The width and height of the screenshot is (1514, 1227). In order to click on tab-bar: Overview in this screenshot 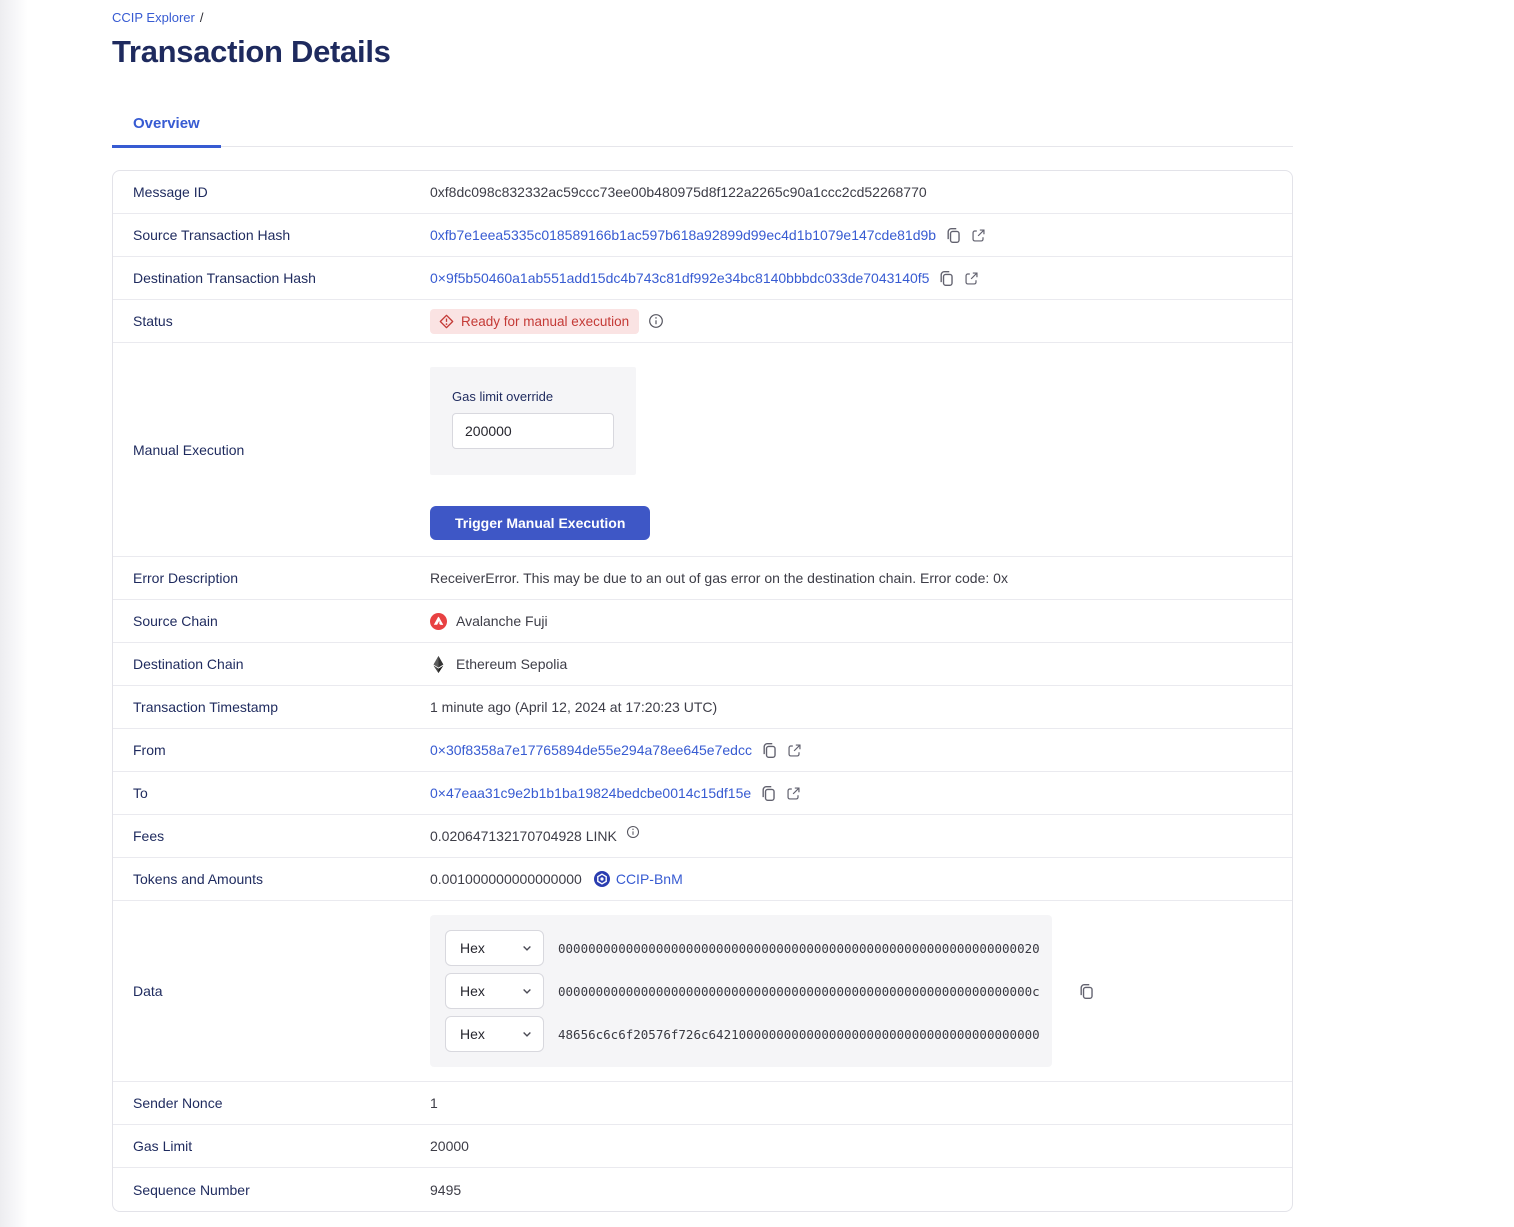, I will do `click(702, 127)`.